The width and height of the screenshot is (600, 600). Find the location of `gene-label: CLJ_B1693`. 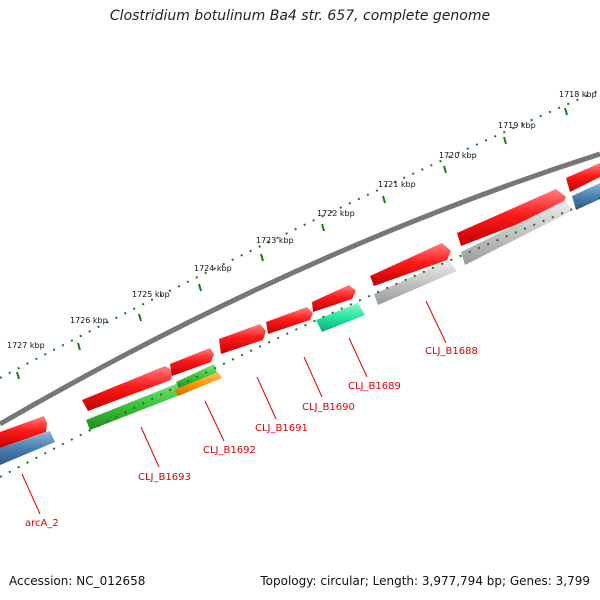

gene-label: CLJ_B1693 is located at coordinates (164, 477).